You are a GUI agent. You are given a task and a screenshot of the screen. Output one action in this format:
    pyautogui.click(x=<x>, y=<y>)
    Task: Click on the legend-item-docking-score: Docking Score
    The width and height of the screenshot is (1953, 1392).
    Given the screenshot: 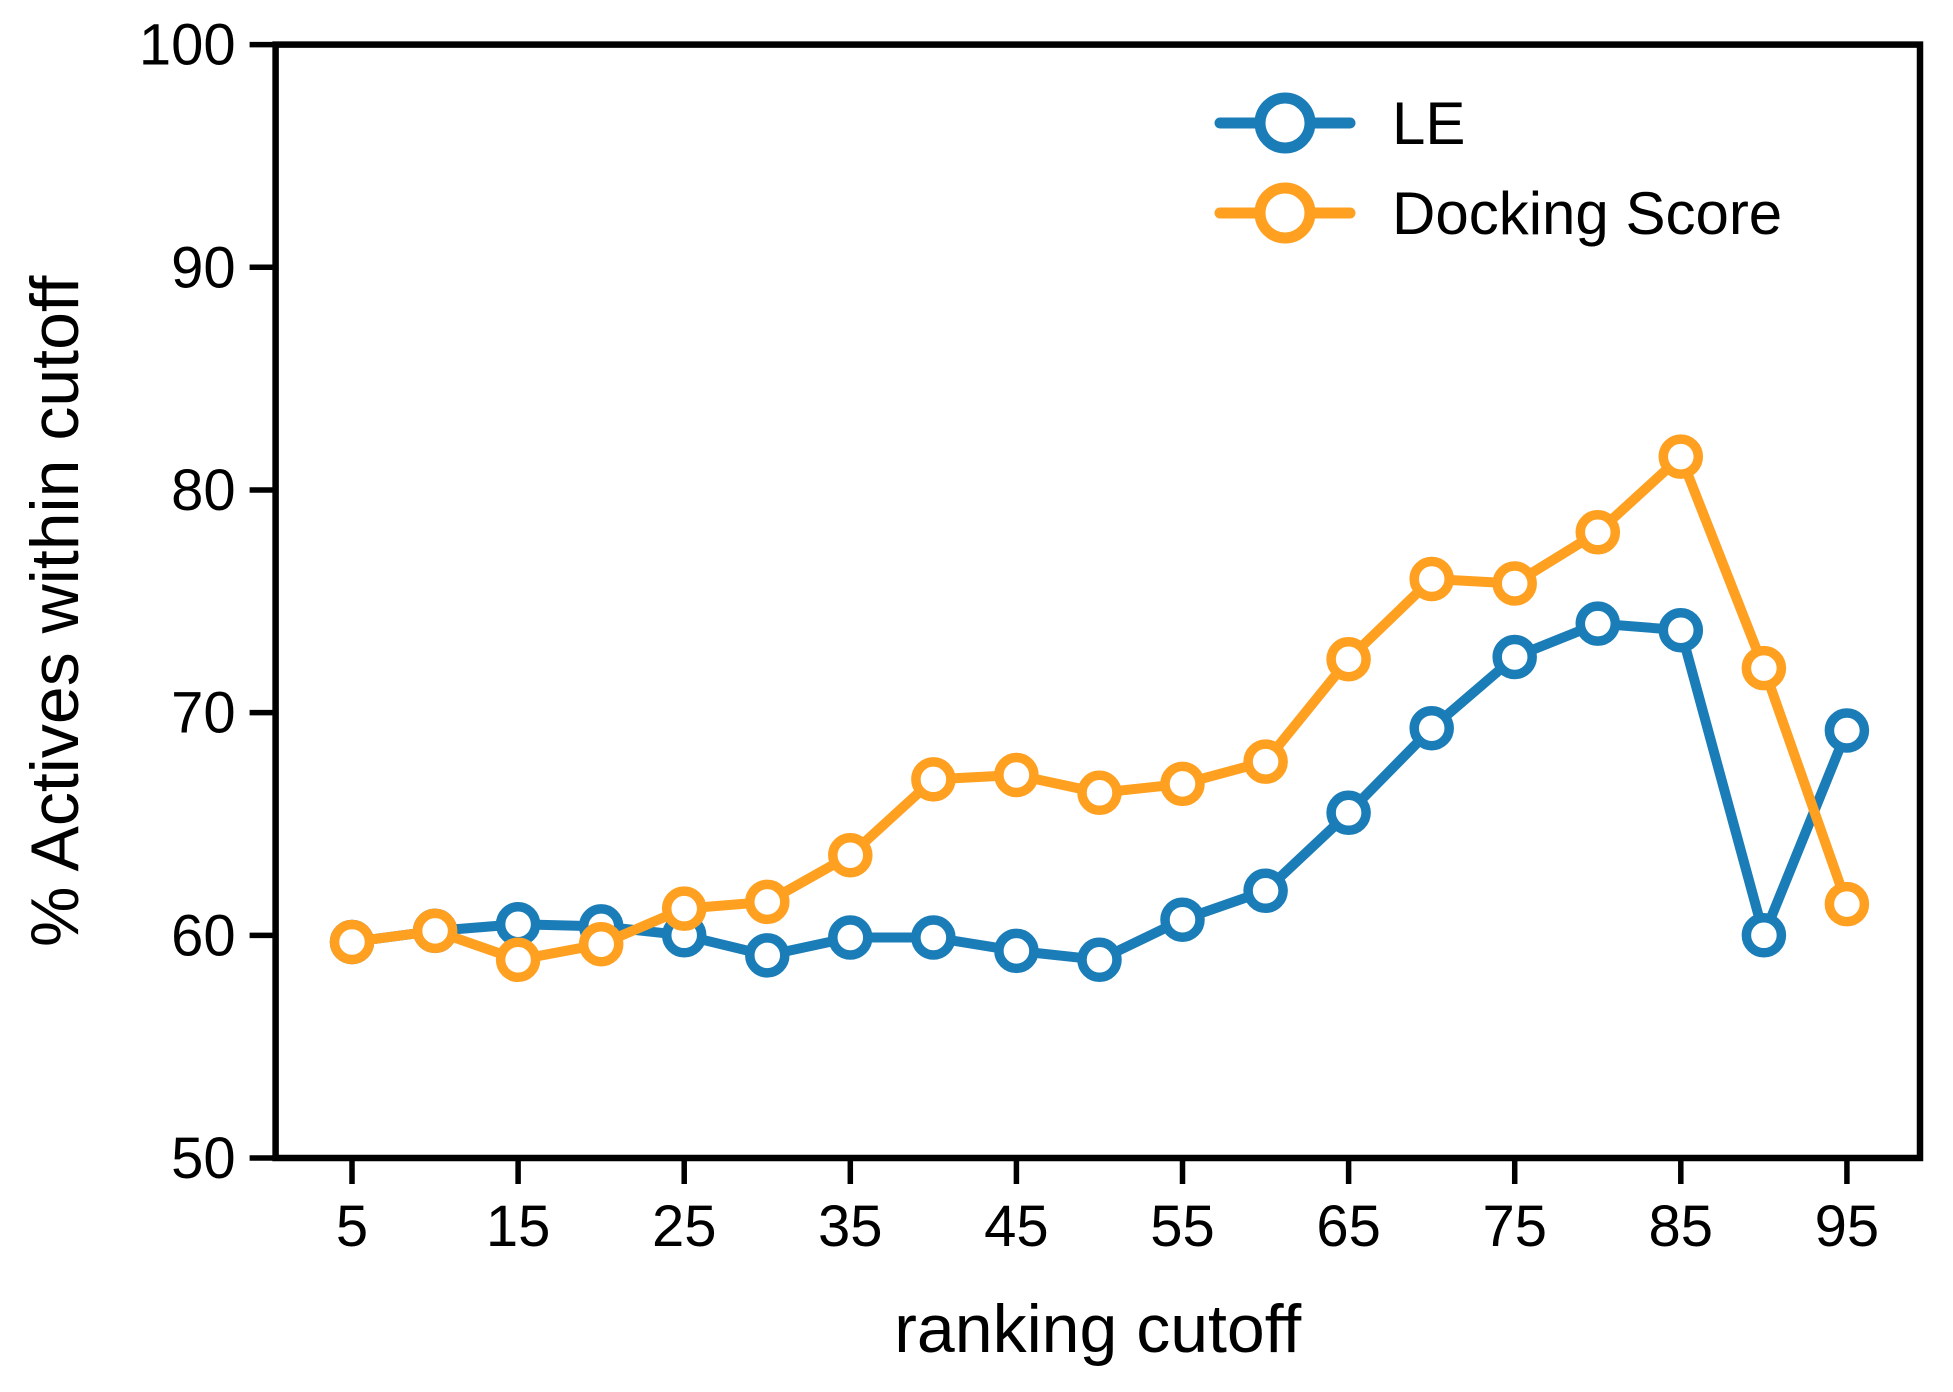 What is the action you would take?
    pyautogui.click(x=1498, y=213)
    